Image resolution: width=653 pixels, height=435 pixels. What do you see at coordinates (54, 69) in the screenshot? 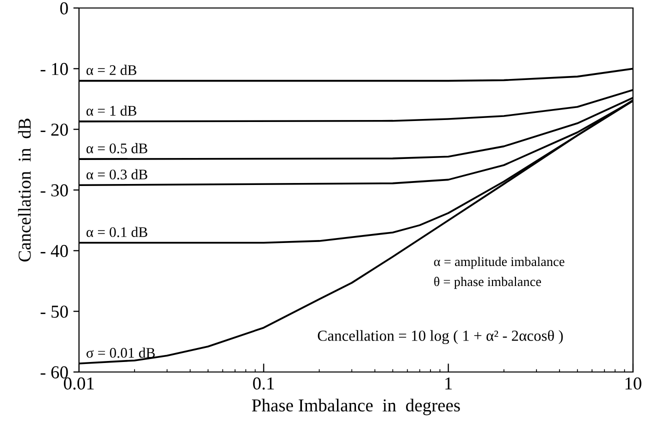
I see `y-tick-label: - 10` at bounding box center [54, 69].